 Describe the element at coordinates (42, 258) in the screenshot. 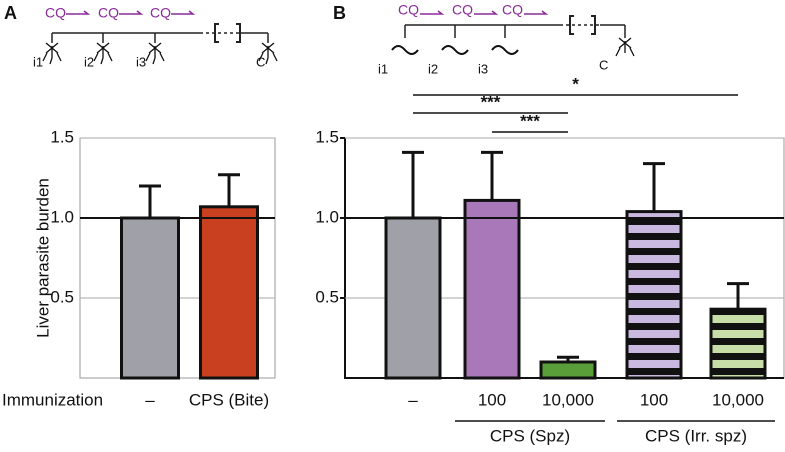

I see `y-axis-label: Liver parasite burden` at that location.